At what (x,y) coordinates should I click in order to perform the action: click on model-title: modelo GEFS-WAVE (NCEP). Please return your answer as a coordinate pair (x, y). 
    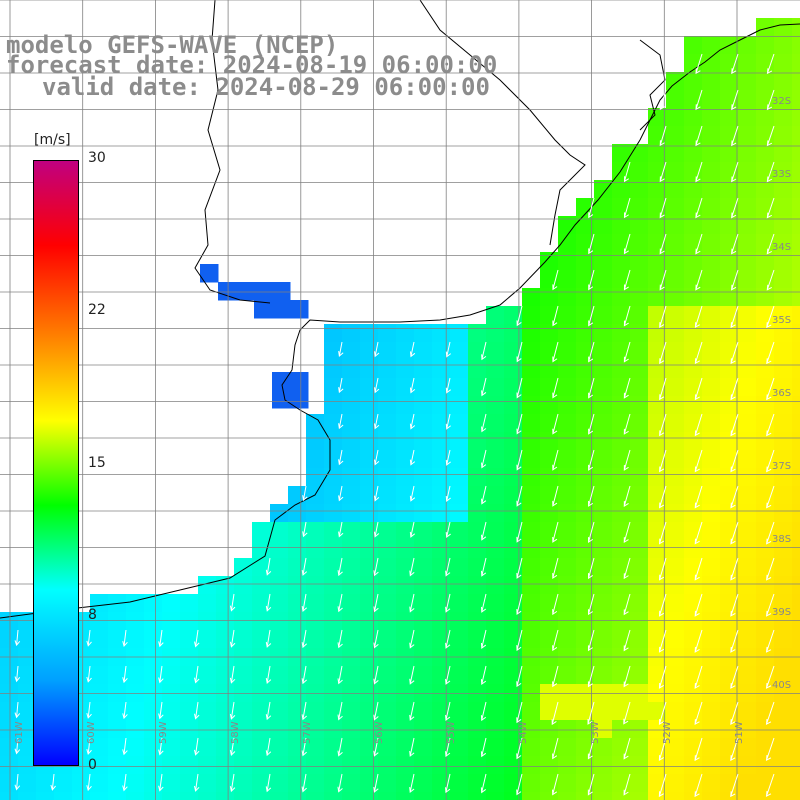
    Looking at the image, I should click on (172, 45).